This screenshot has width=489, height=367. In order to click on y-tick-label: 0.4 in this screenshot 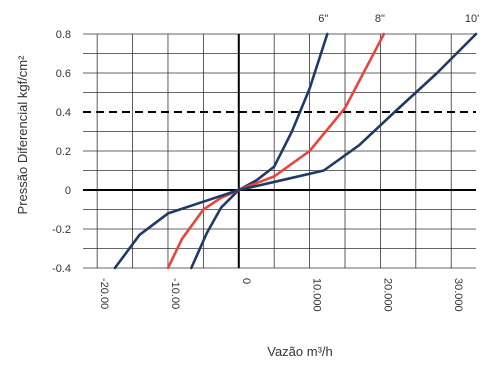, I will do `click(63, 113)`.